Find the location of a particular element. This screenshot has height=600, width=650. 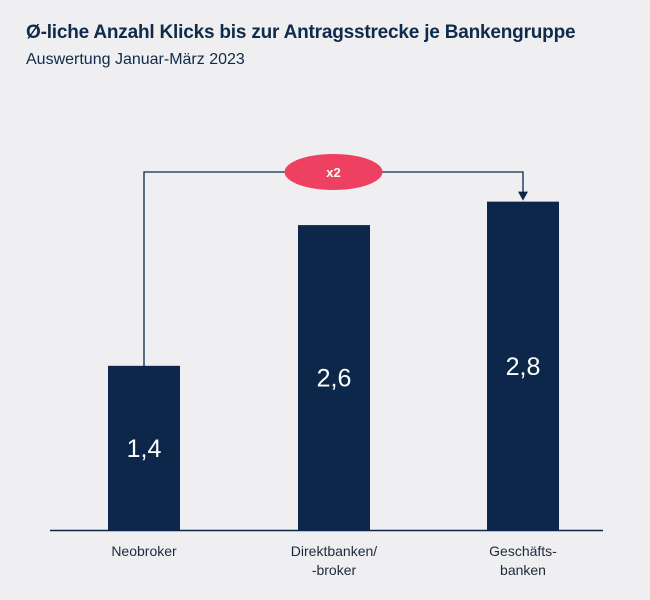

category-label-1: Neobroker is located at coordinates (144, 551).